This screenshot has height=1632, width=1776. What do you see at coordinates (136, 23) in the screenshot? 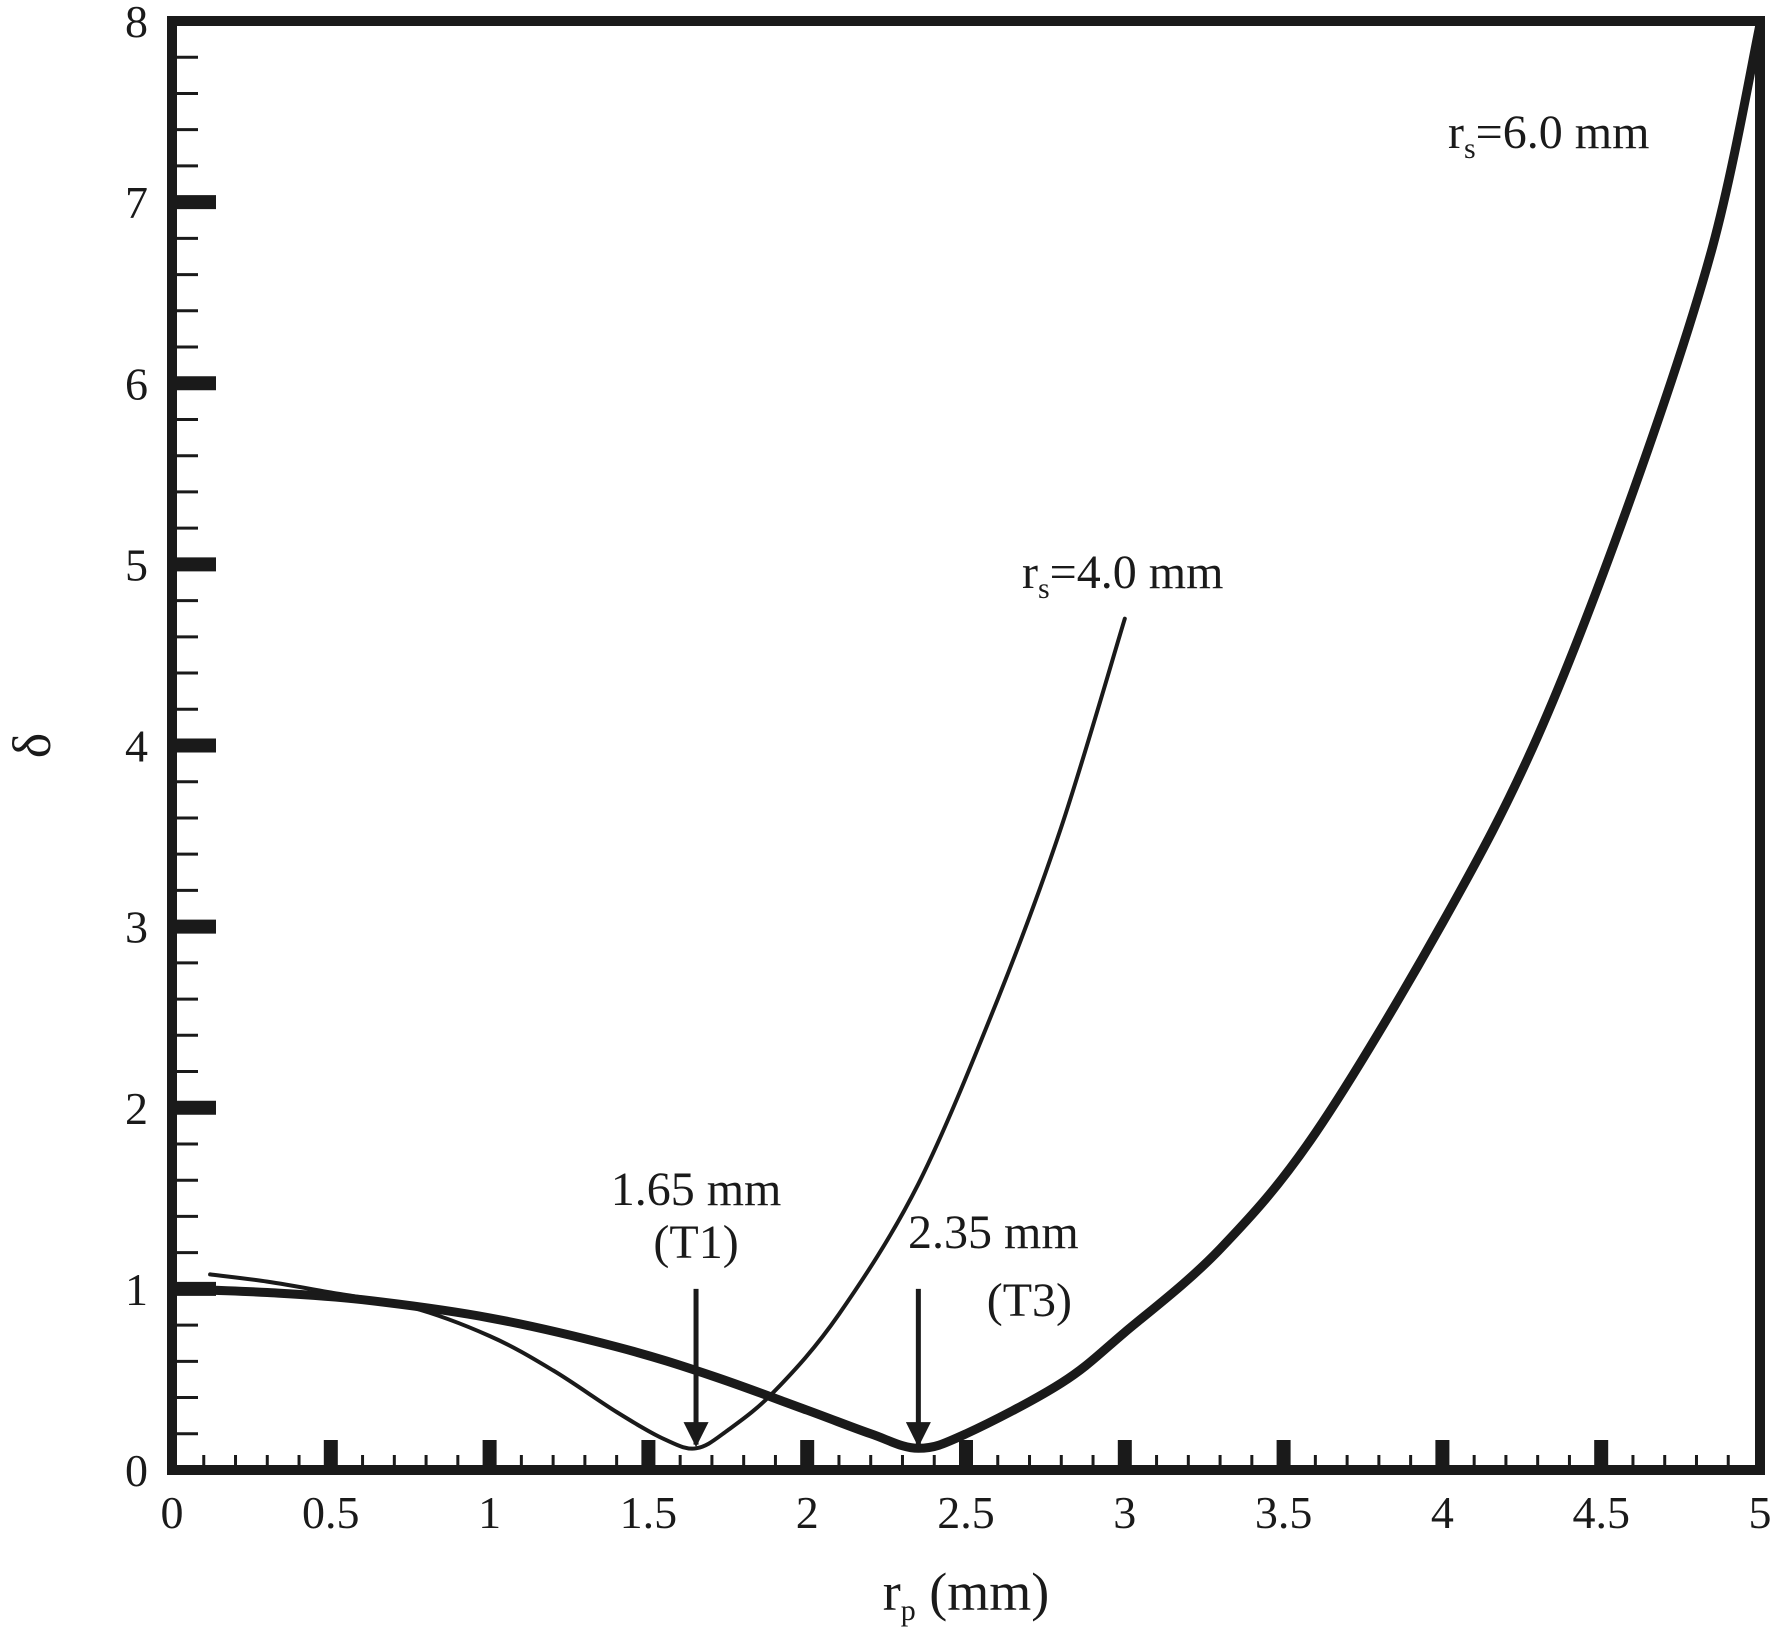
I see `y-tick-label: 8` at bounding box center [136, 23].